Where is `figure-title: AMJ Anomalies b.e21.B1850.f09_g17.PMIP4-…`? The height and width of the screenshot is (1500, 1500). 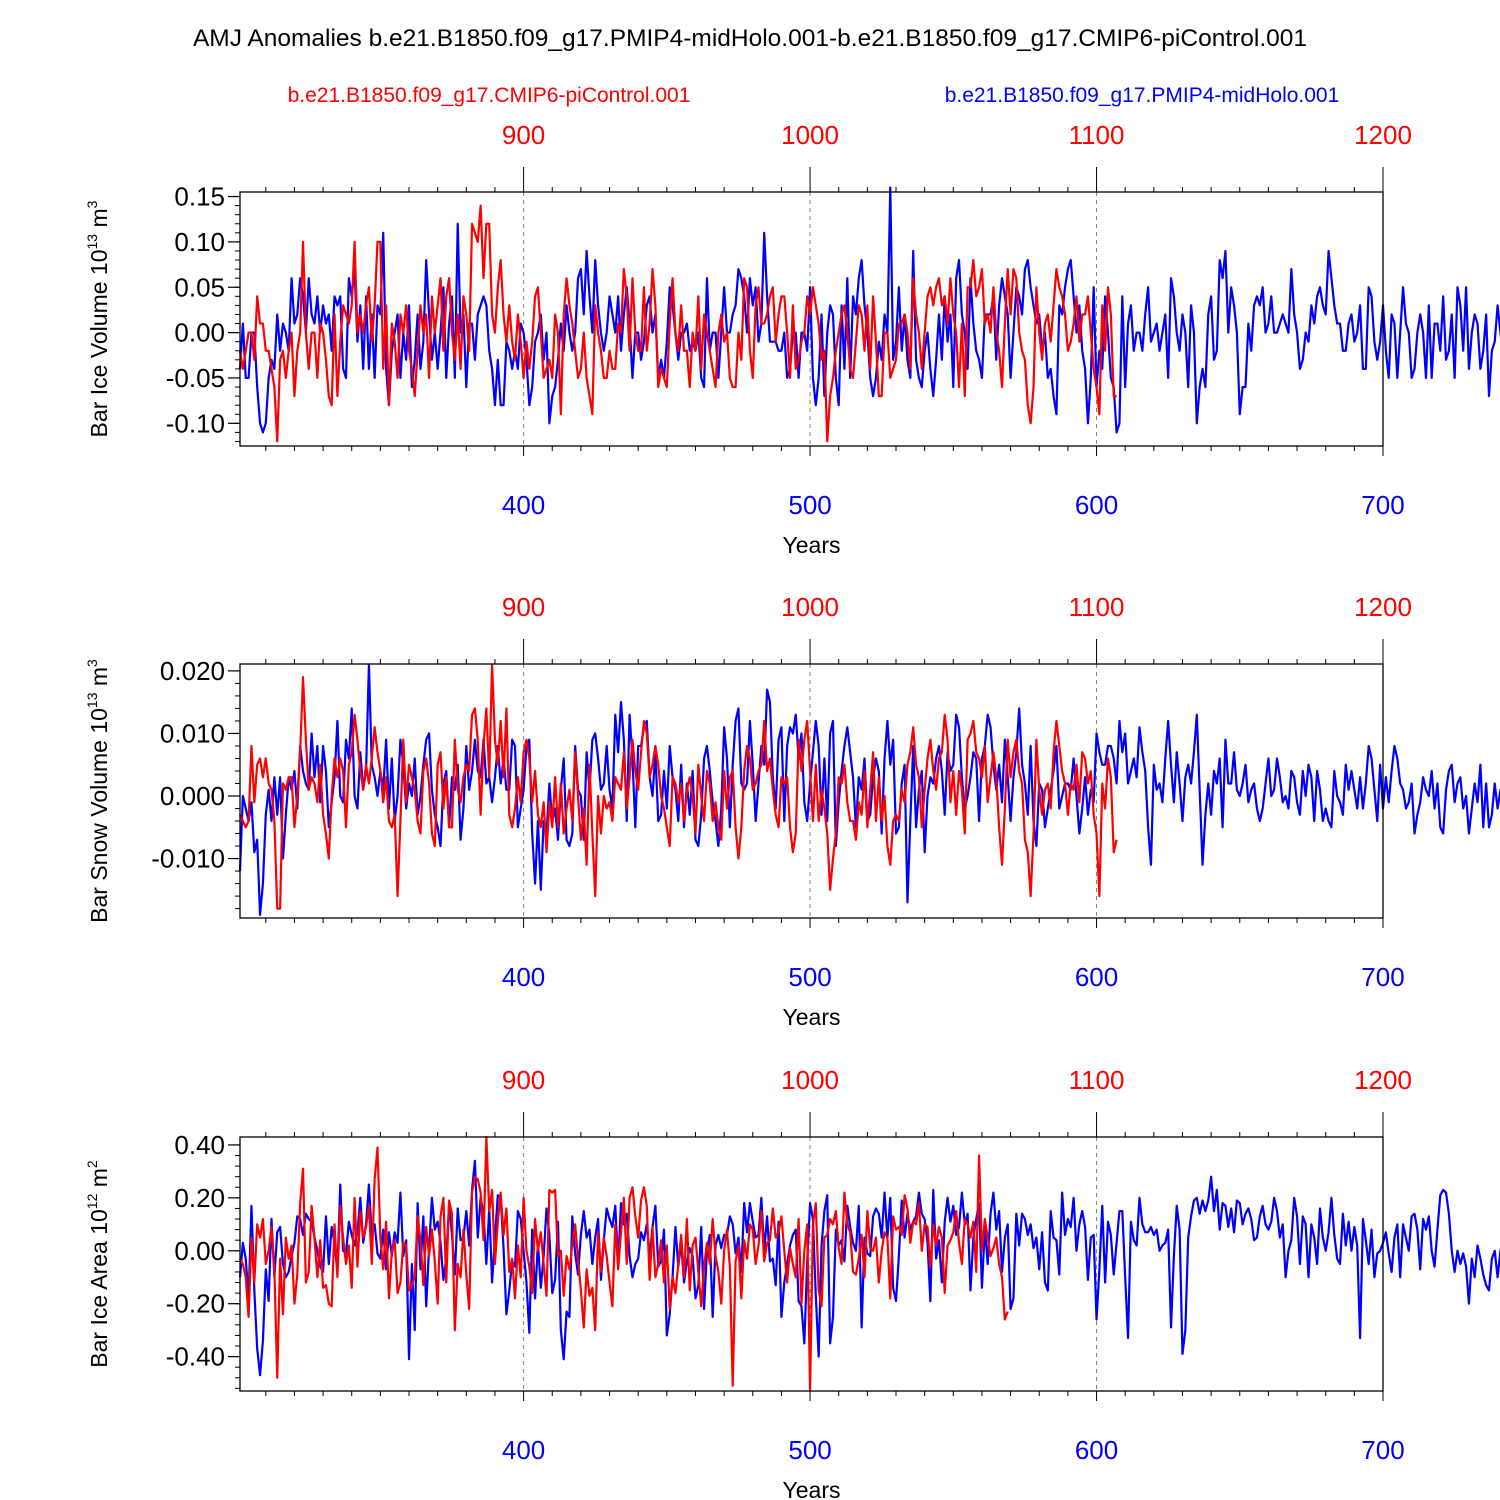 figure-title: AMJ Anomalies b.e21.B1850.f09_g17.PMIP4-… is located at coordinates (750, 38).